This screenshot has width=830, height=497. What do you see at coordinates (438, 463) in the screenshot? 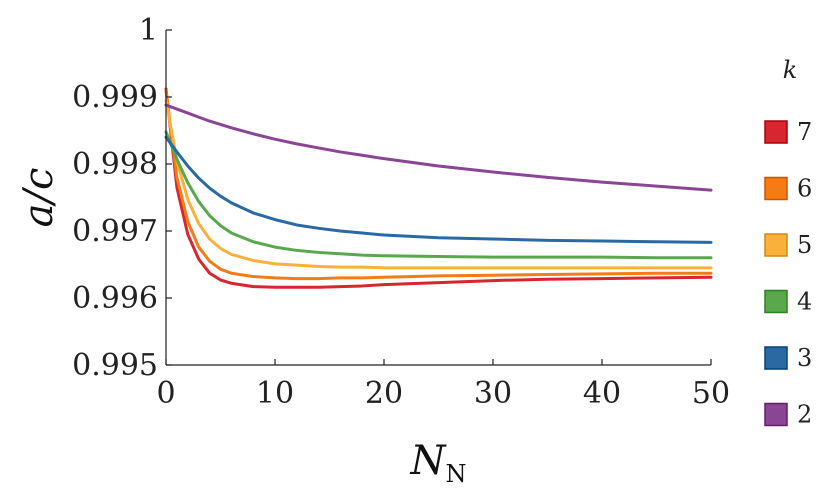
I see `x-axis-title: NN` at bounding box center [438, 463].